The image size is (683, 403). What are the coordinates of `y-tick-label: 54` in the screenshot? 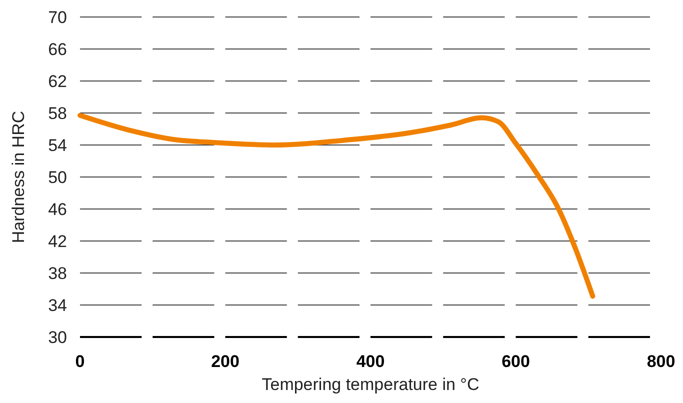 It's located at (57, 145).